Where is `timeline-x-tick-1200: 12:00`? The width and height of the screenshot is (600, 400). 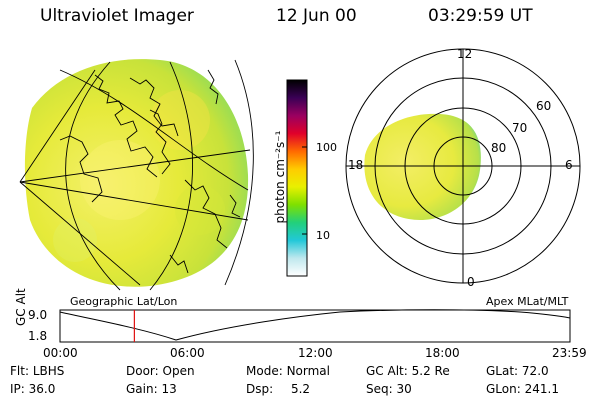
timeline-x-tick-1200: 12:00 is located at coordinates (315, 353).